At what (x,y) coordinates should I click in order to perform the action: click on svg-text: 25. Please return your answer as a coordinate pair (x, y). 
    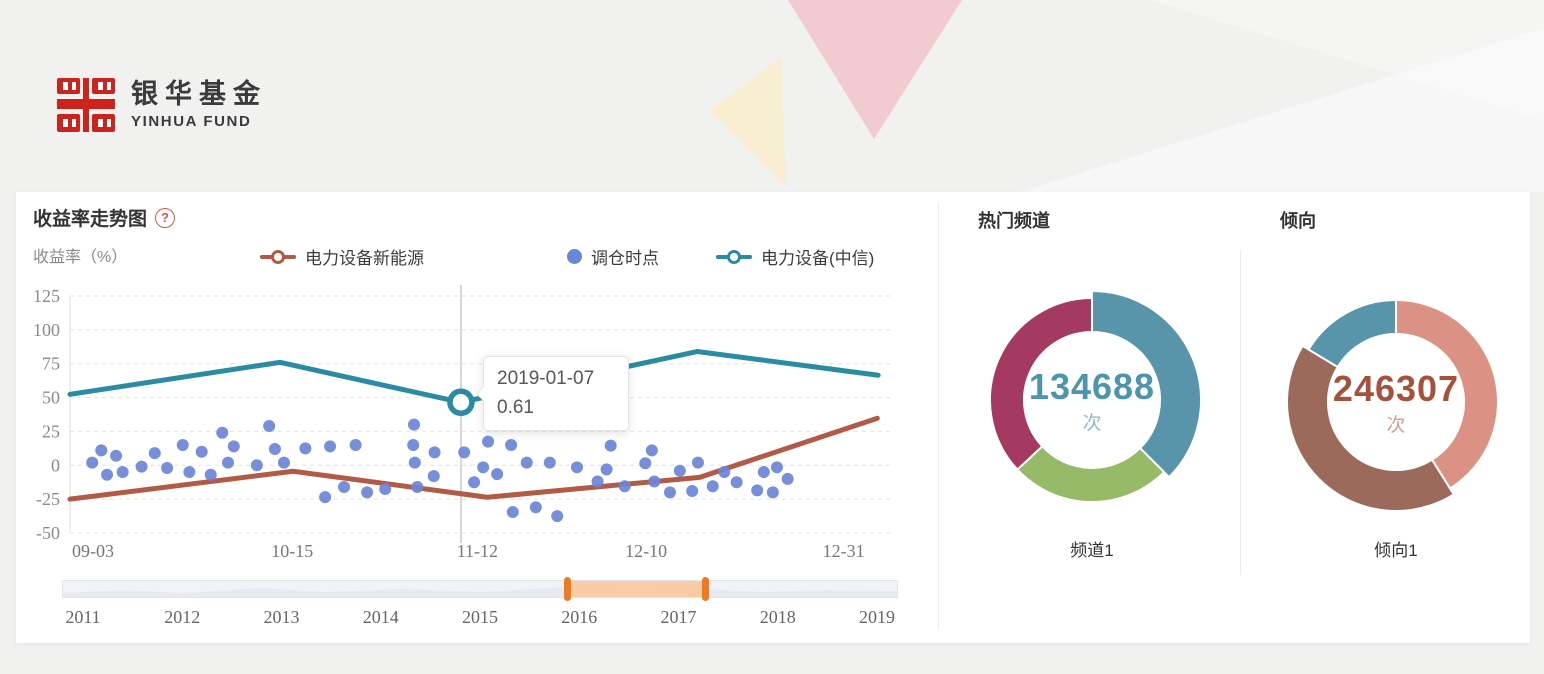
    Looking at the image, I should click on (51, 431).